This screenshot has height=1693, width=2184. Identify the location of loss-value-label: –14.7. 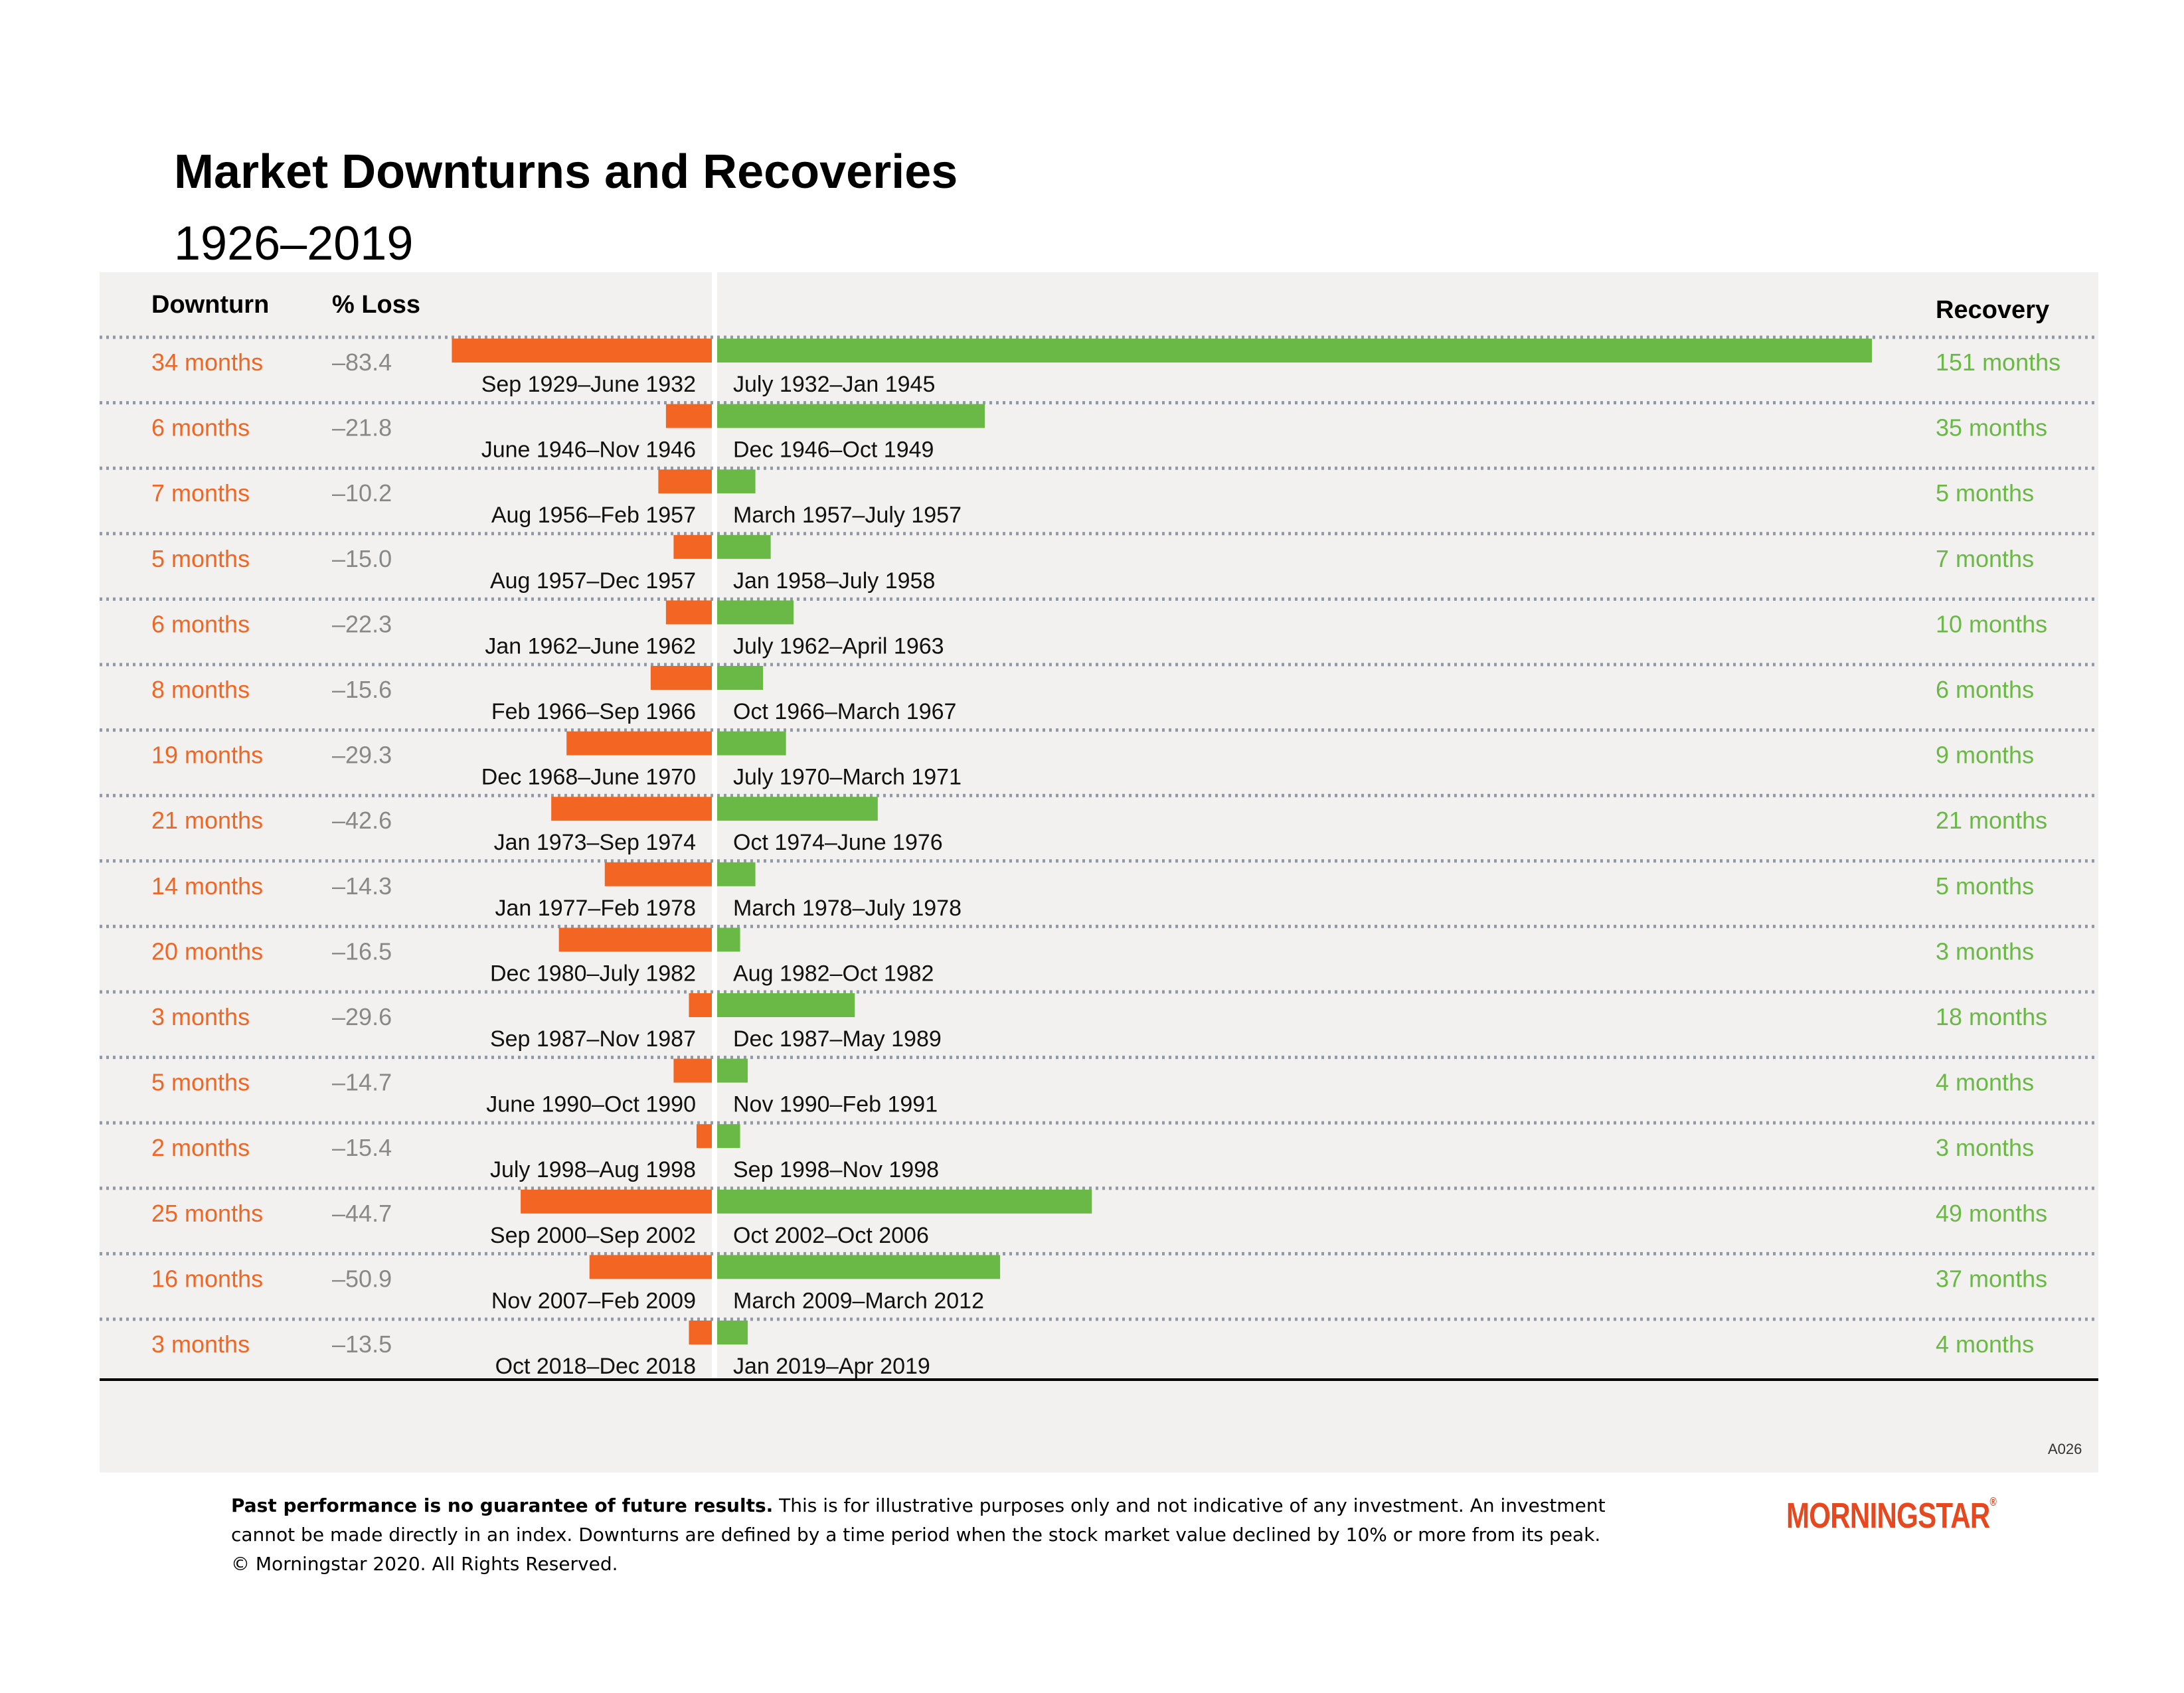
(362, 1082).